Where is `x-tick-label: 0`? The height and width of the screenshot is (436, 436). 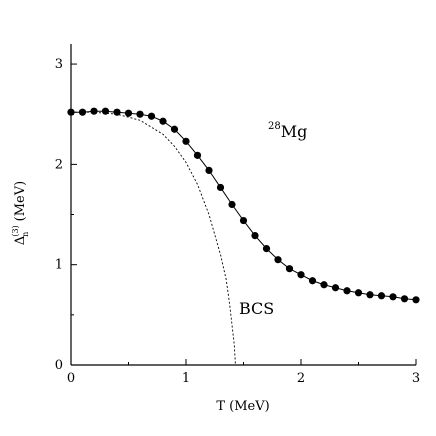 x-tick-label: 0 is located at coordinates (71, 378).